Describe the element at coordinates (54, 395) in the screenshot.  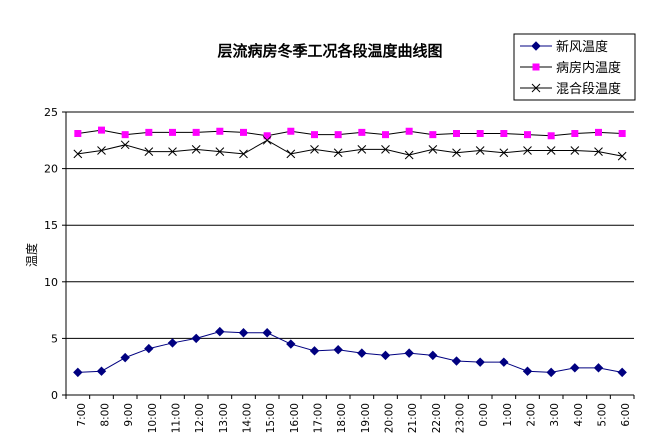
I see `y-tick-label: 0` at that location.